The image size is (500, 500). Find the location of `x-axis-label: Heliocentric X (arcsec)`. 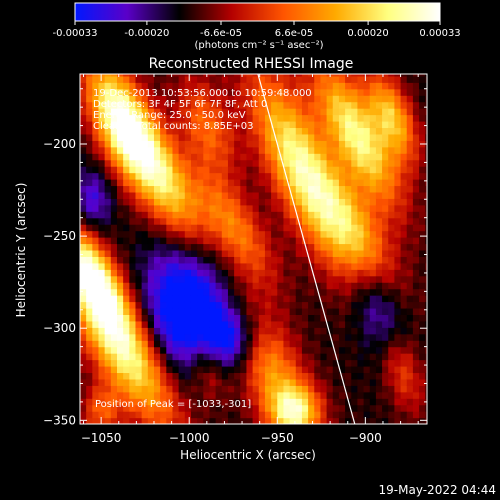

x-axis-label: Heliocentric X (arcsec) is located at coordinates (248, 455).